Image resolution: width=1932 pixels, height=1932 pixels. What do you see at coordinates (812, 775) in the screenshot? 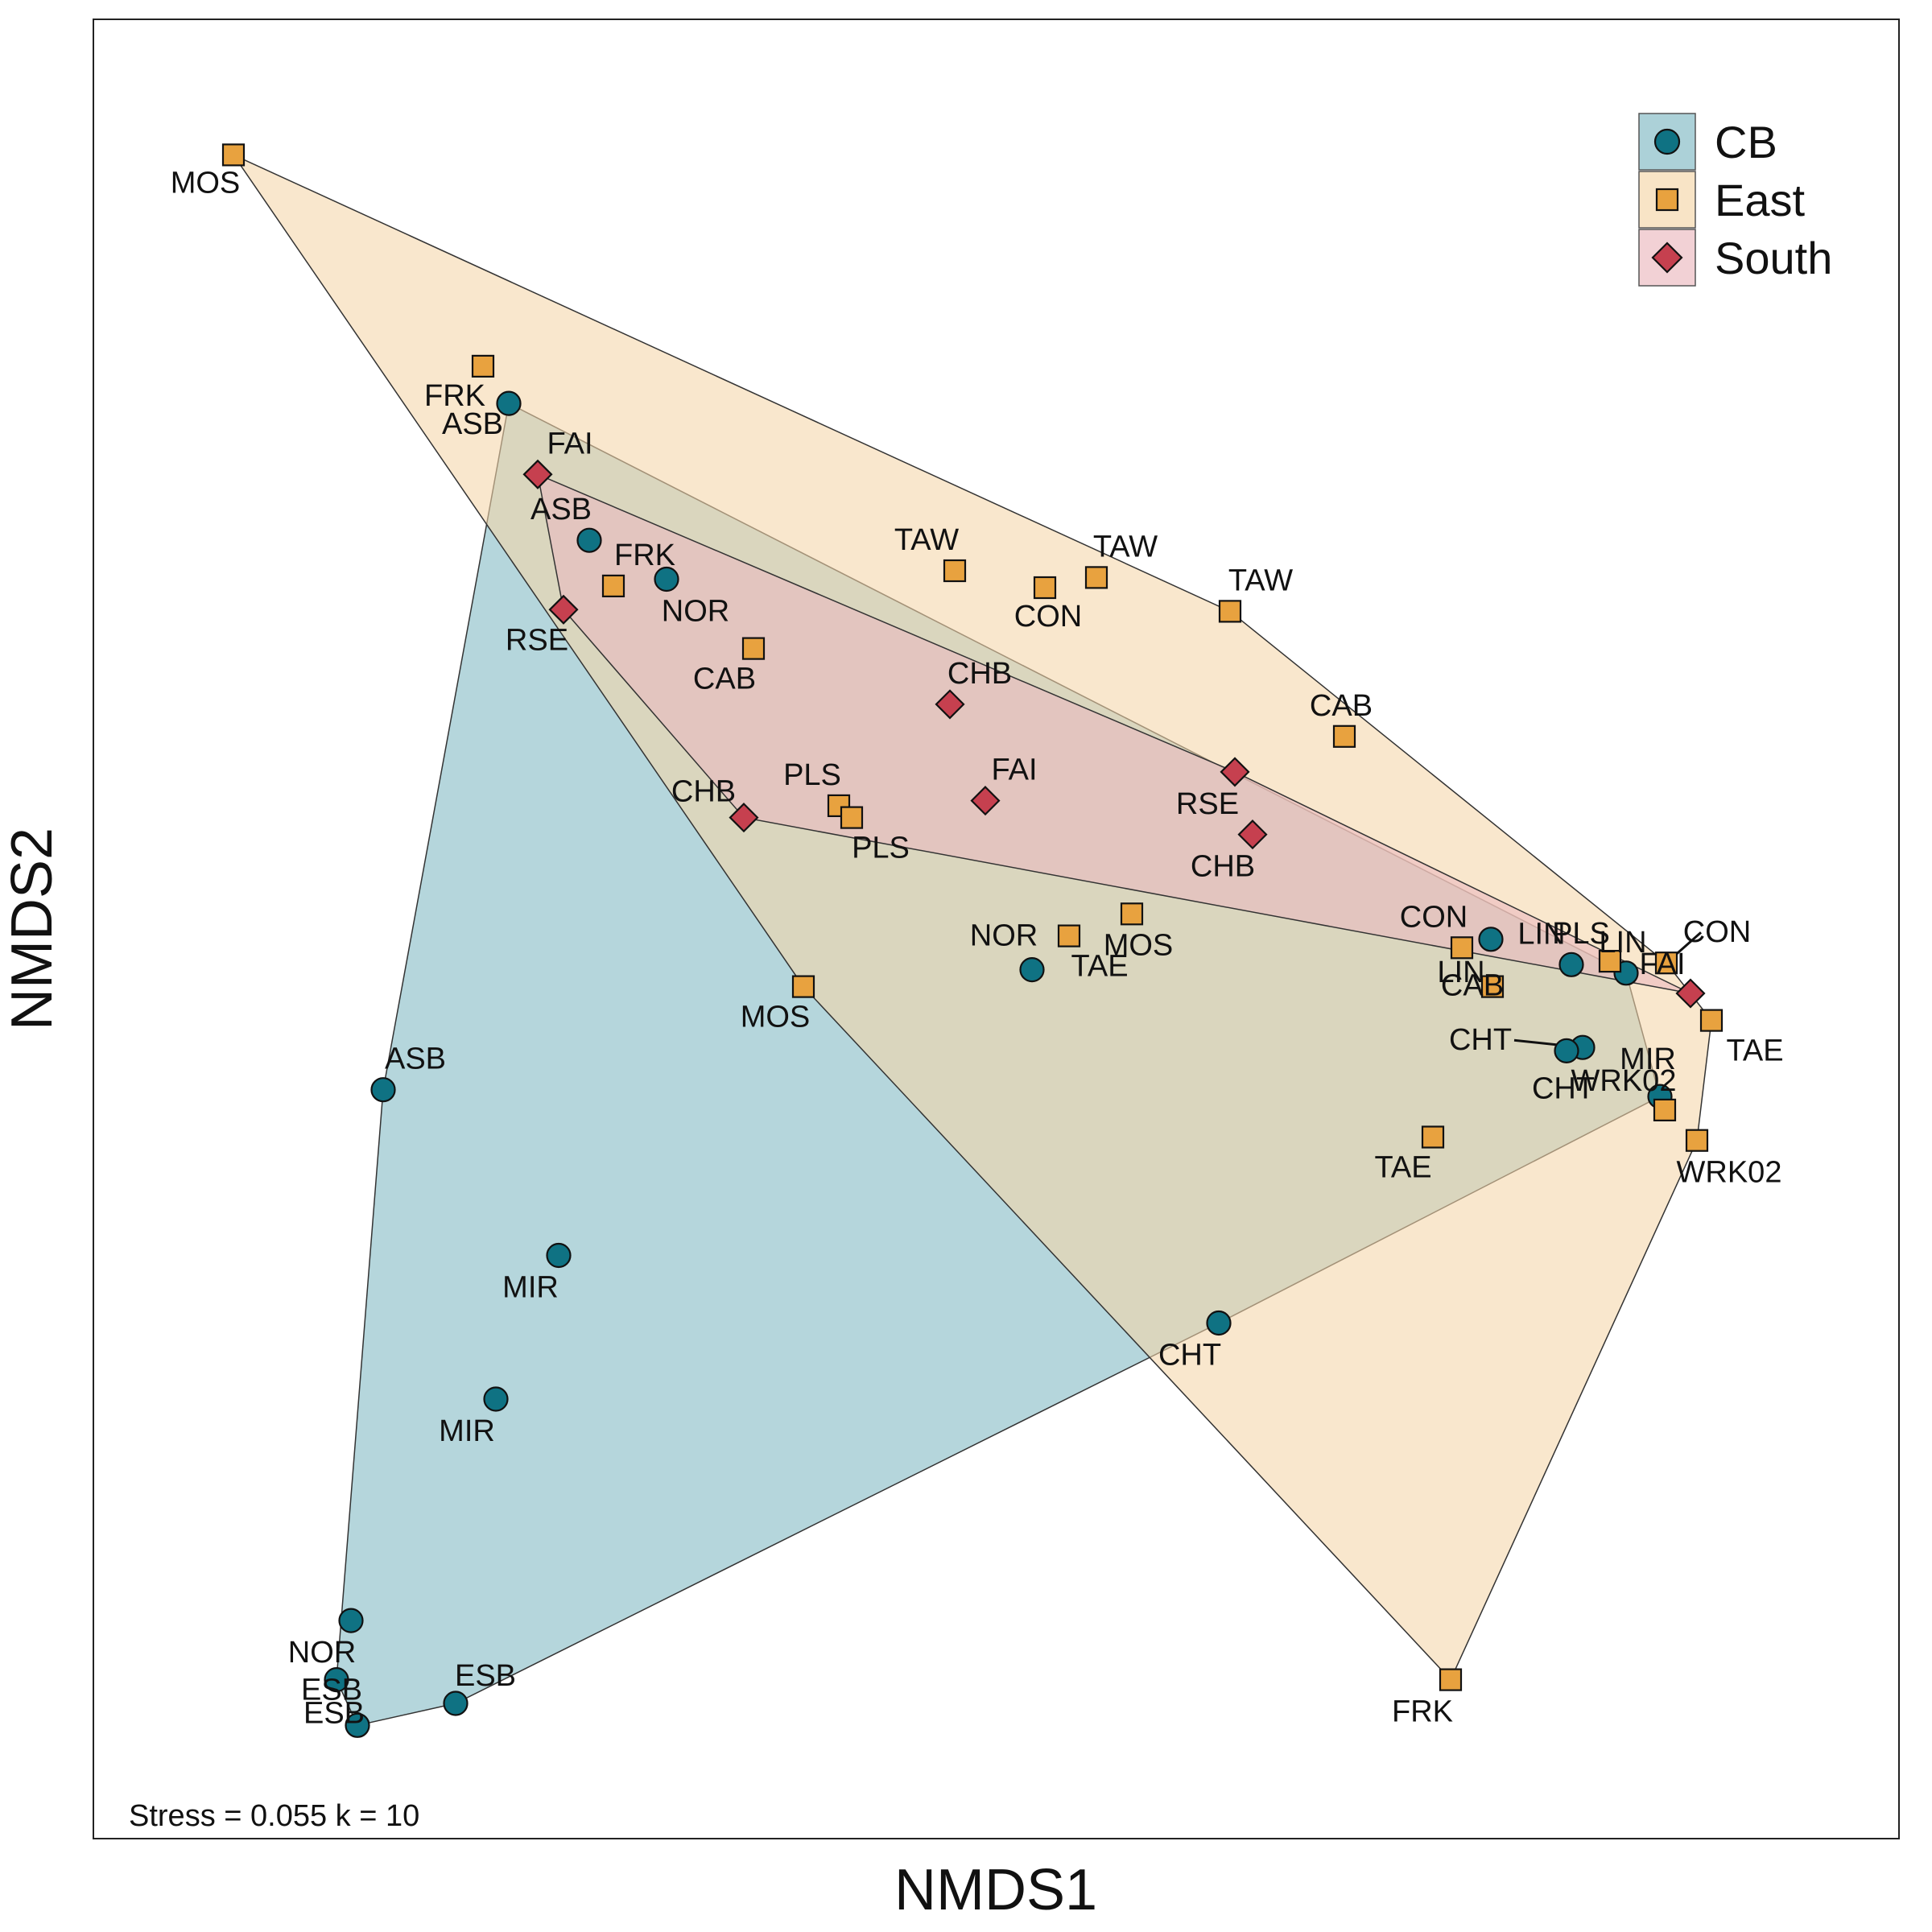
I see `point-label-pls: PLS` at bounding box center [812, 775].